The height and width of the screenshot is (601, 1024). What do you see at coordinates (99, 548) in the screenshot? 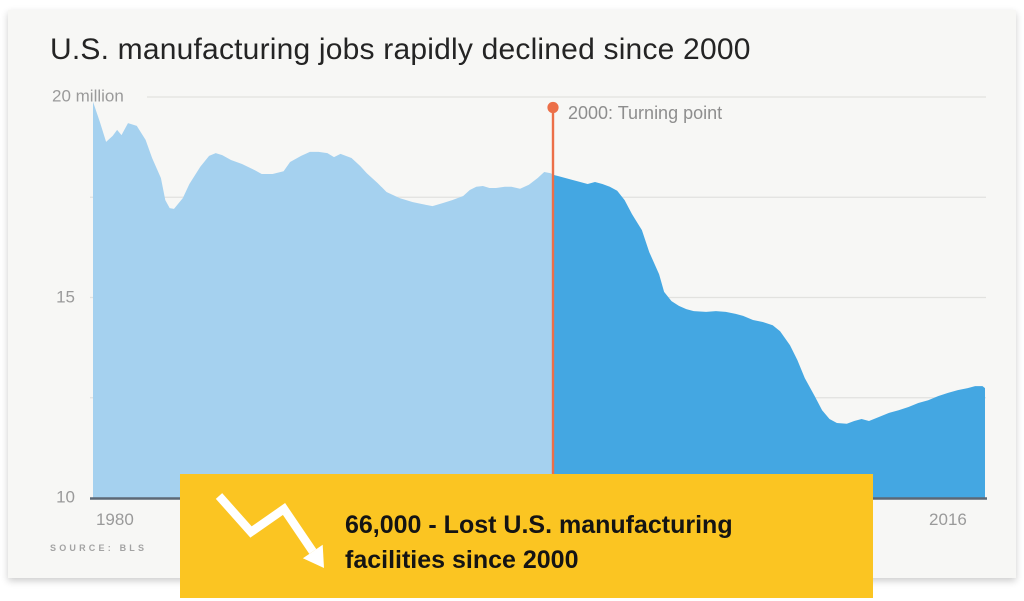
I see `source-note: SOURCE: BLS` at bounding box center [99, 548].